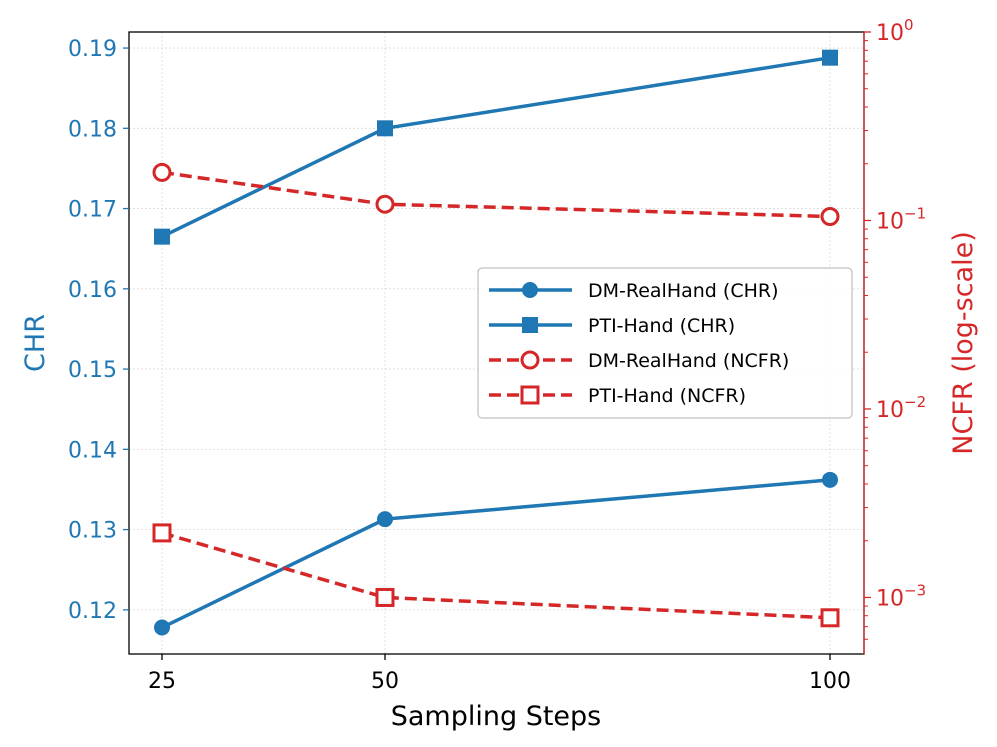 This screenshot has width=997, height=747. I want to click on left-y-axis-title: CHR, so click(35, 343).